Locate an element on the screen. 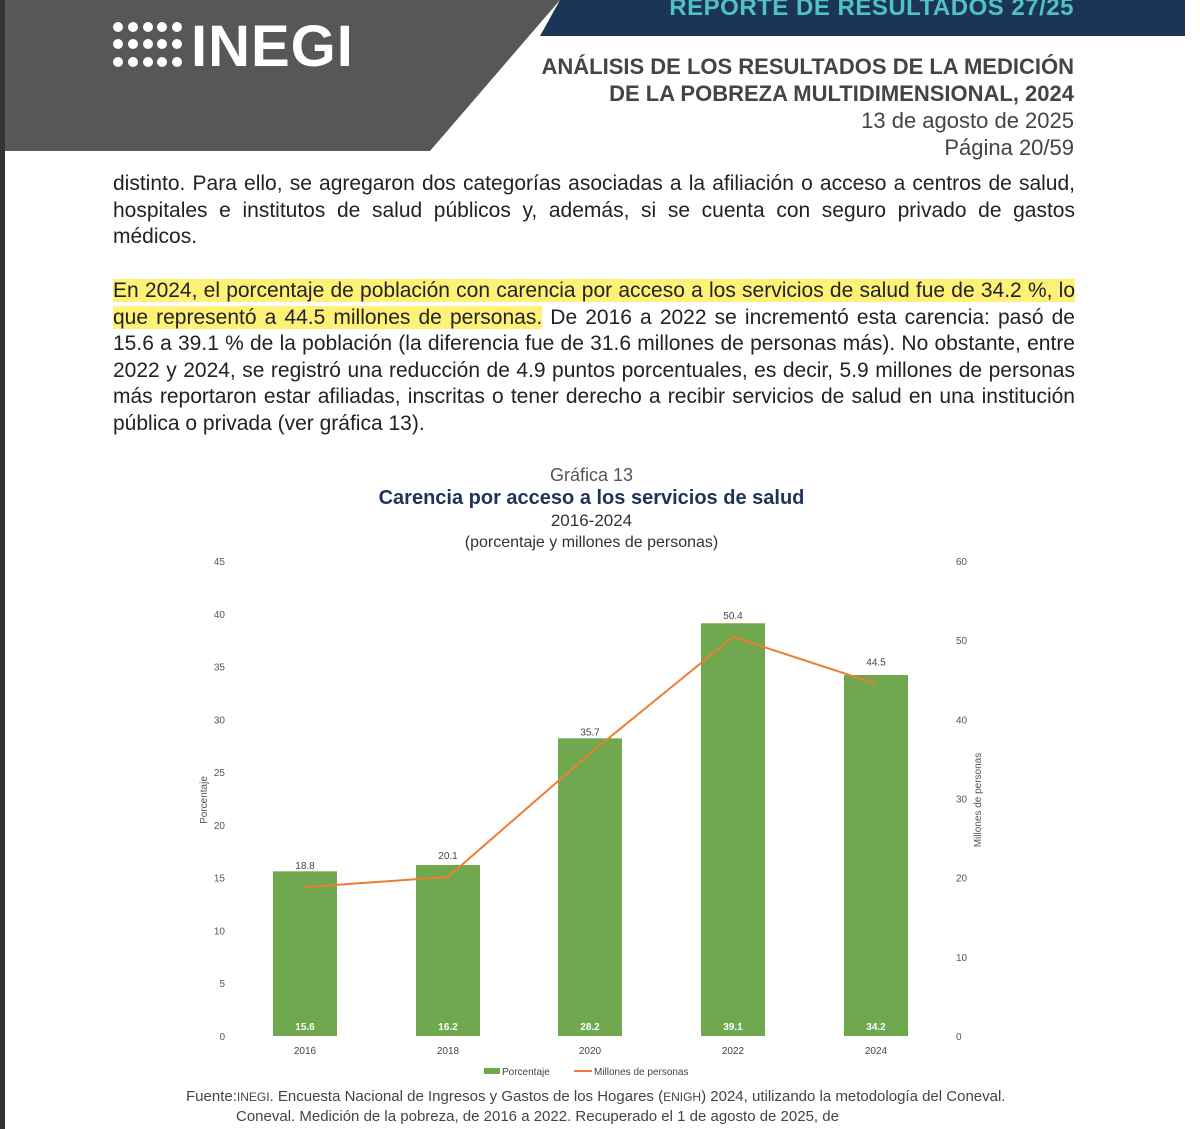 Image resolution: width=1200 pixels, height=1129 pixels. line-data-label: 44.5 is located at coordinates (876, 663).